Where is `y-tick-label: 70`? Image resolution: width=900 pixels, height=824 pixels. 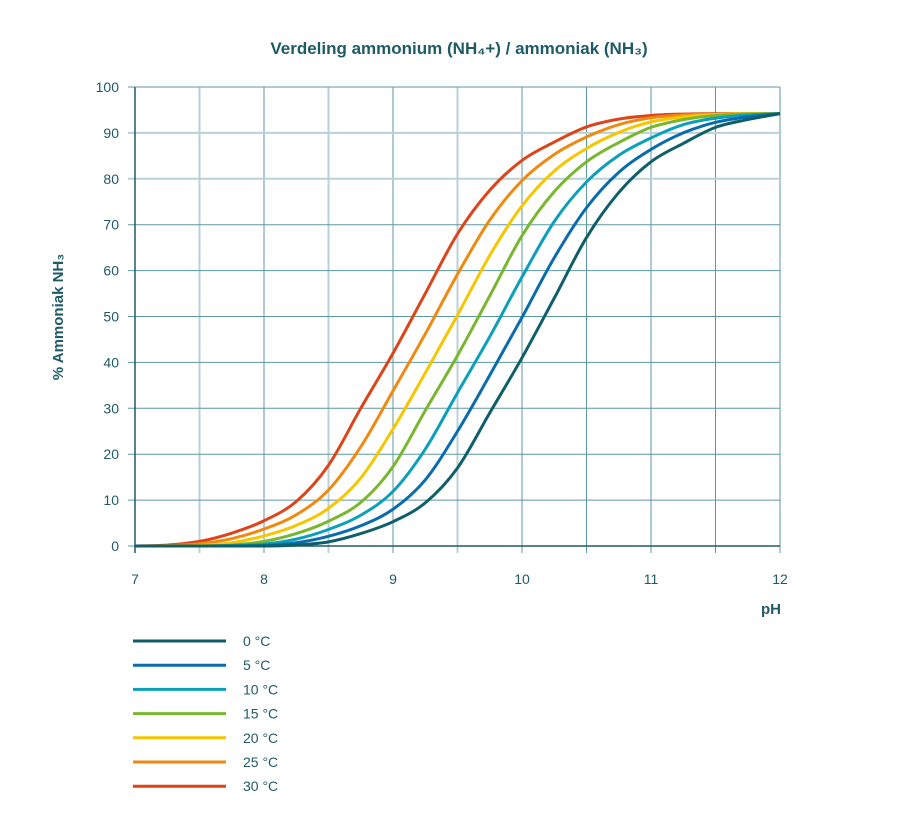 y-tick-label: 70 is located at coordinates (111, 225).